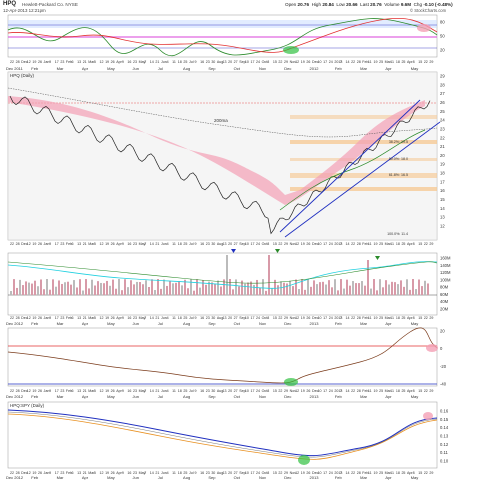 The height and width of the screenshot is (480, 480). Describe the element at coordinates (129, 318) in the screenshot. I see `x-axis-tick-label: 16` at that location.